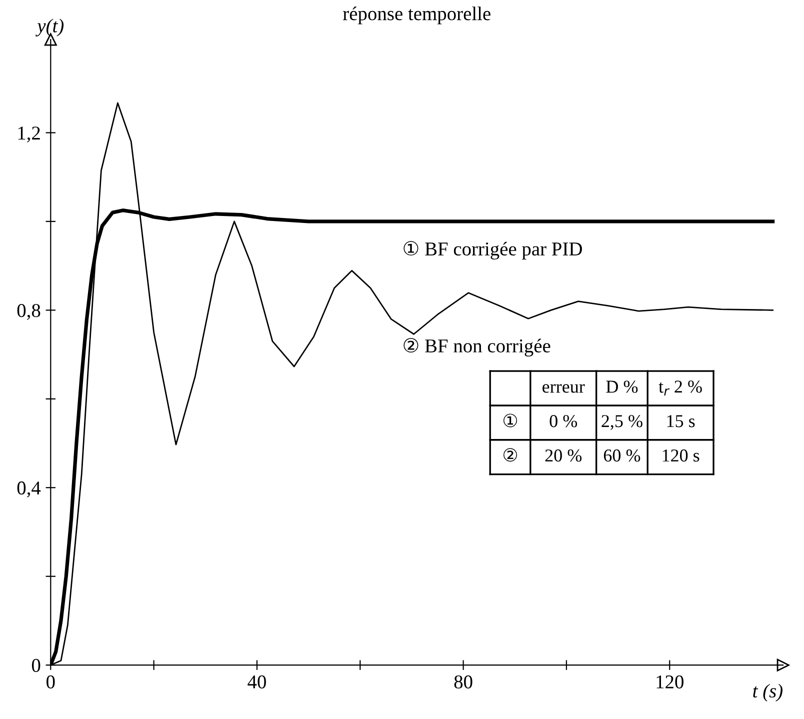 This screenshot has height=719, width=804. Describe the element at coordinates (670, 681) in the screenshot. I see `x-tick-label: 120` at that location.